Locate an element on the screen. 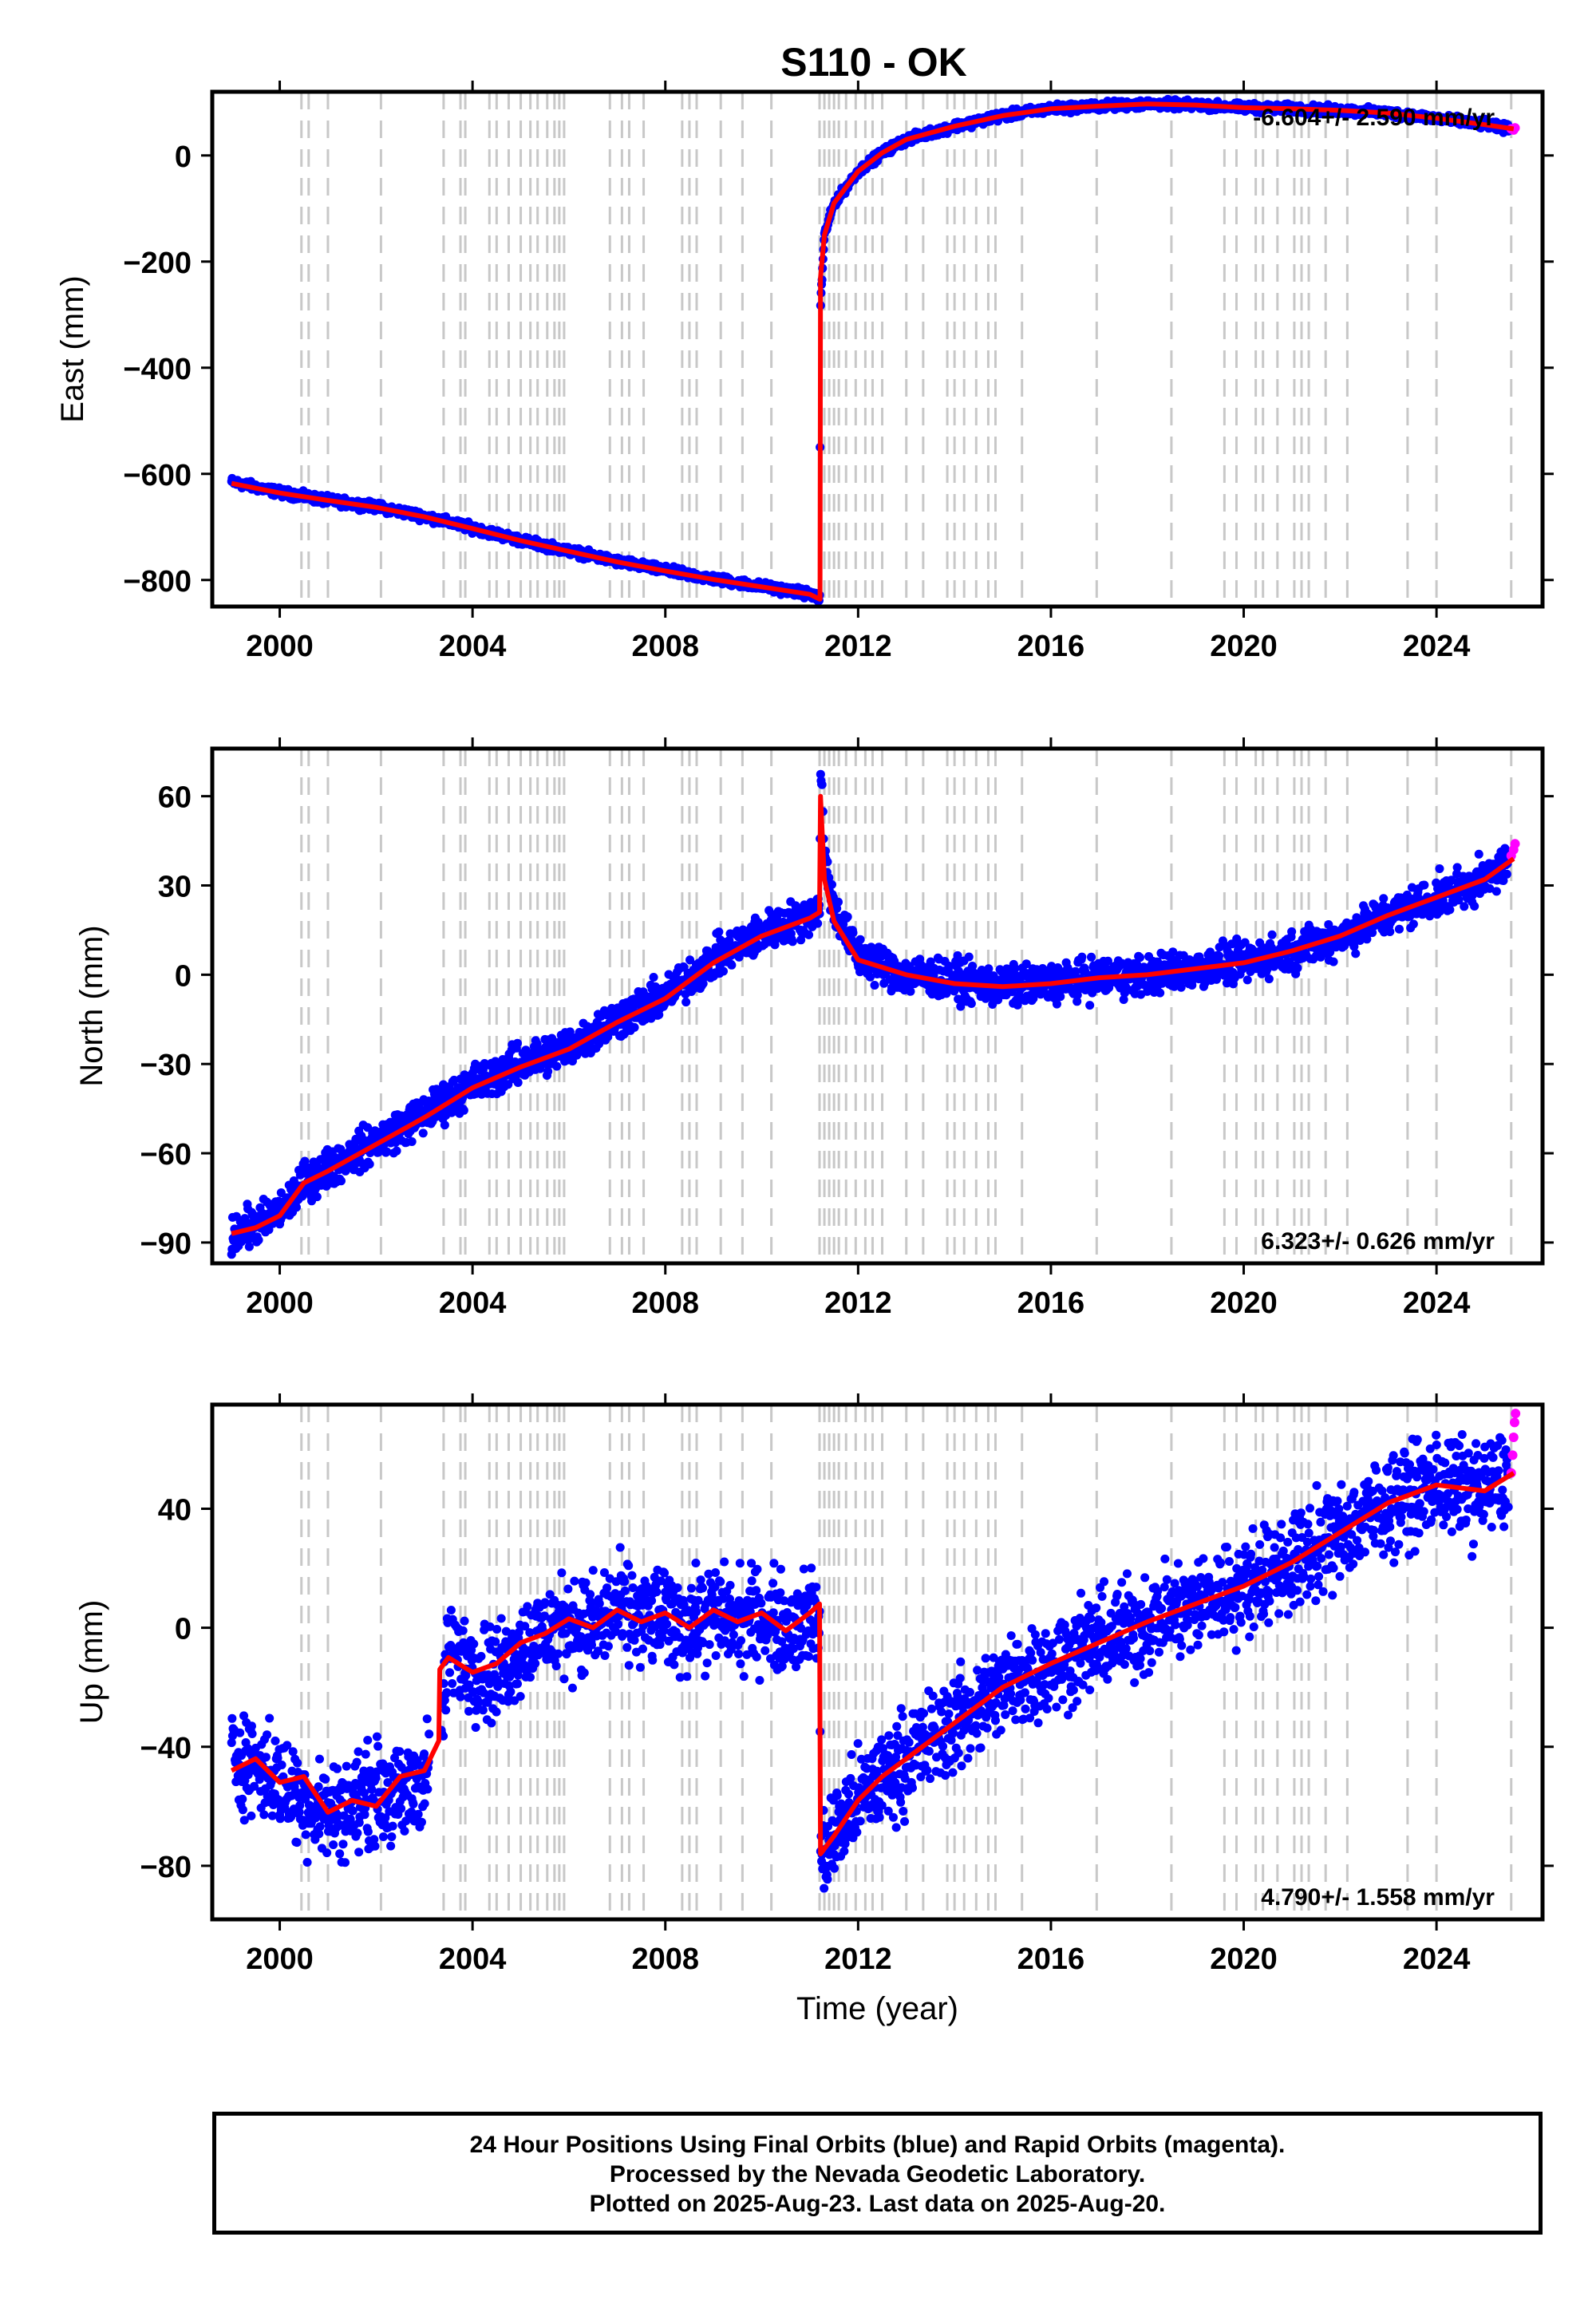 This screenshot has width=1596, height=2316. y-tick-label: 60 is located at coordinates (175, 798).